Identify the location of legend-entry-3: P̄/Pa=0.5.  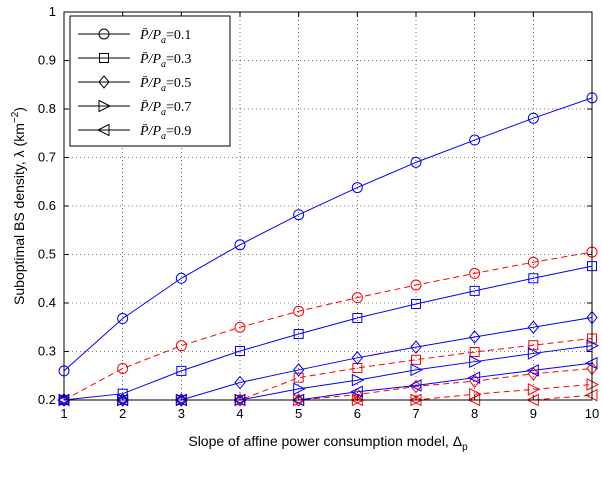
(134, 84).